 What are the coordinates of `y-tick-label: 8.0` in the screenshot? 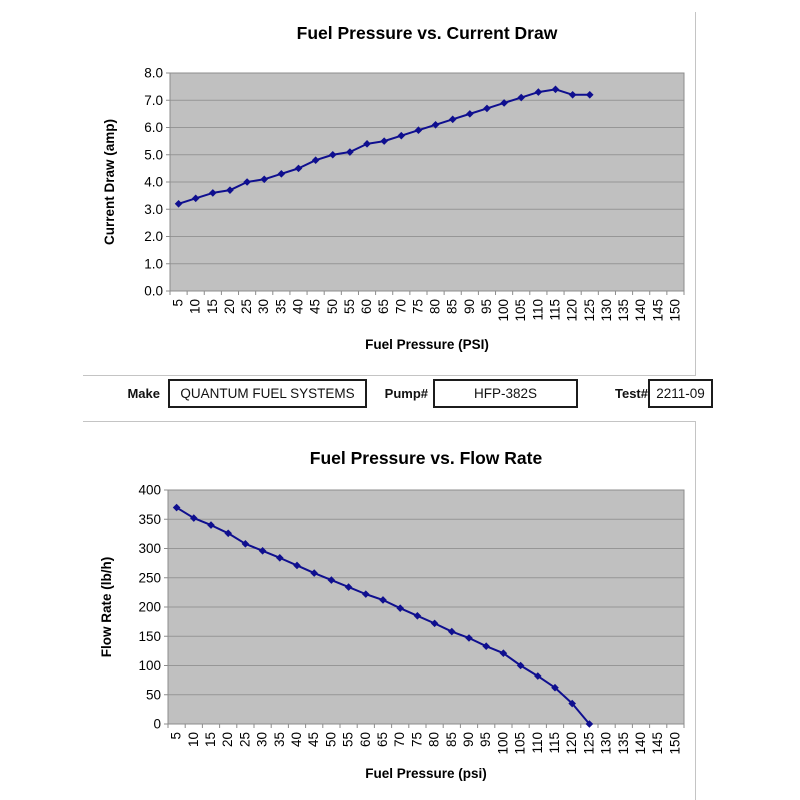 It's located at (153, 73).